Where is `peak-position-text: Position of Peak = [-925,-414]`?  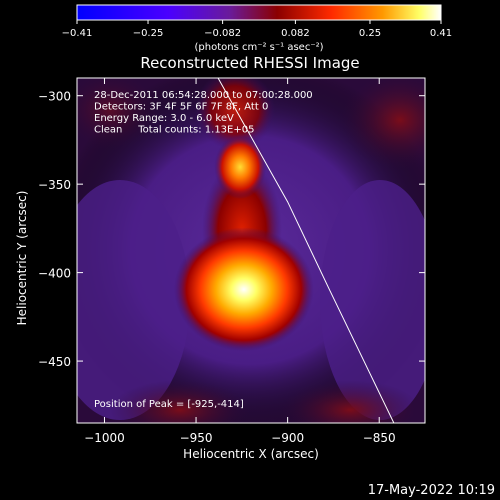 peak-position-text: Position of Peak = [-925,-414] is located at coordinates (169, 404).